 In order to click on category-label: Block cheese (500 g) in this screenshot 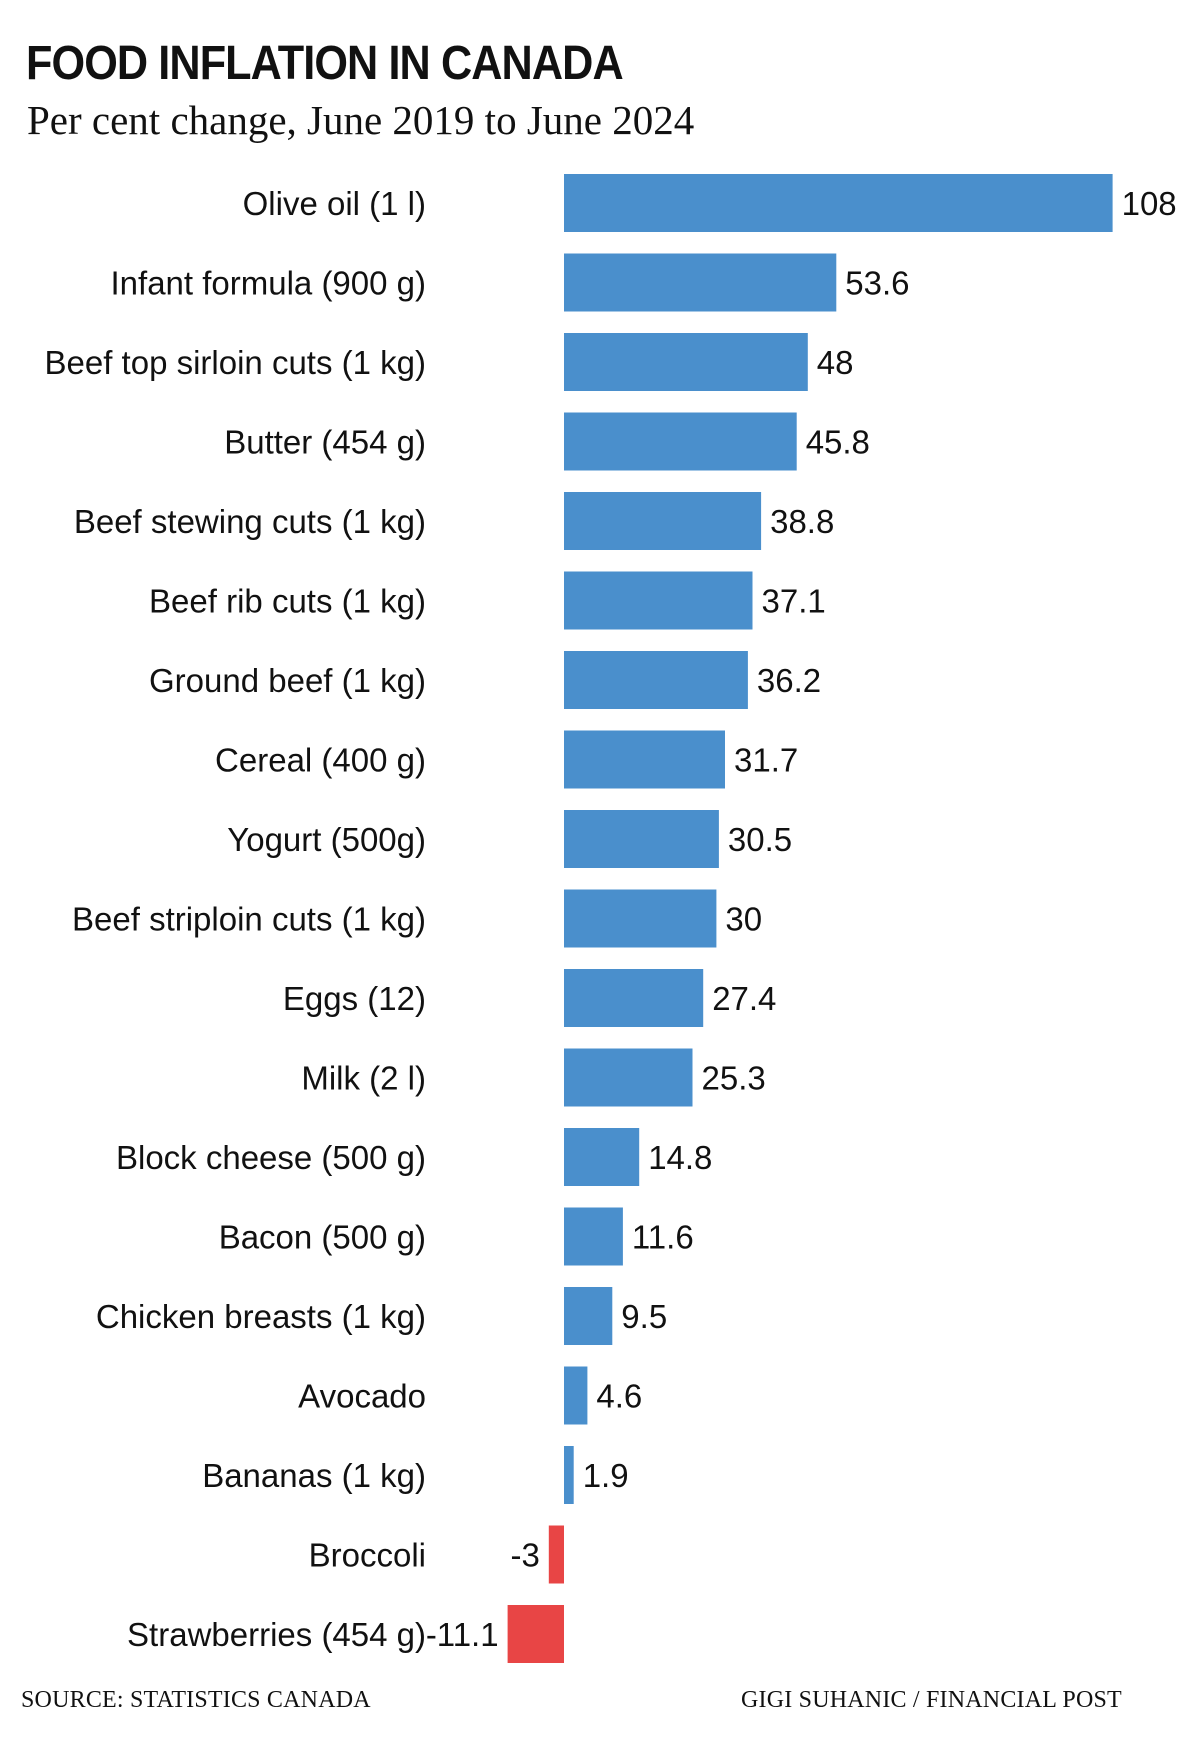, I will do `click(271, 1157)`.